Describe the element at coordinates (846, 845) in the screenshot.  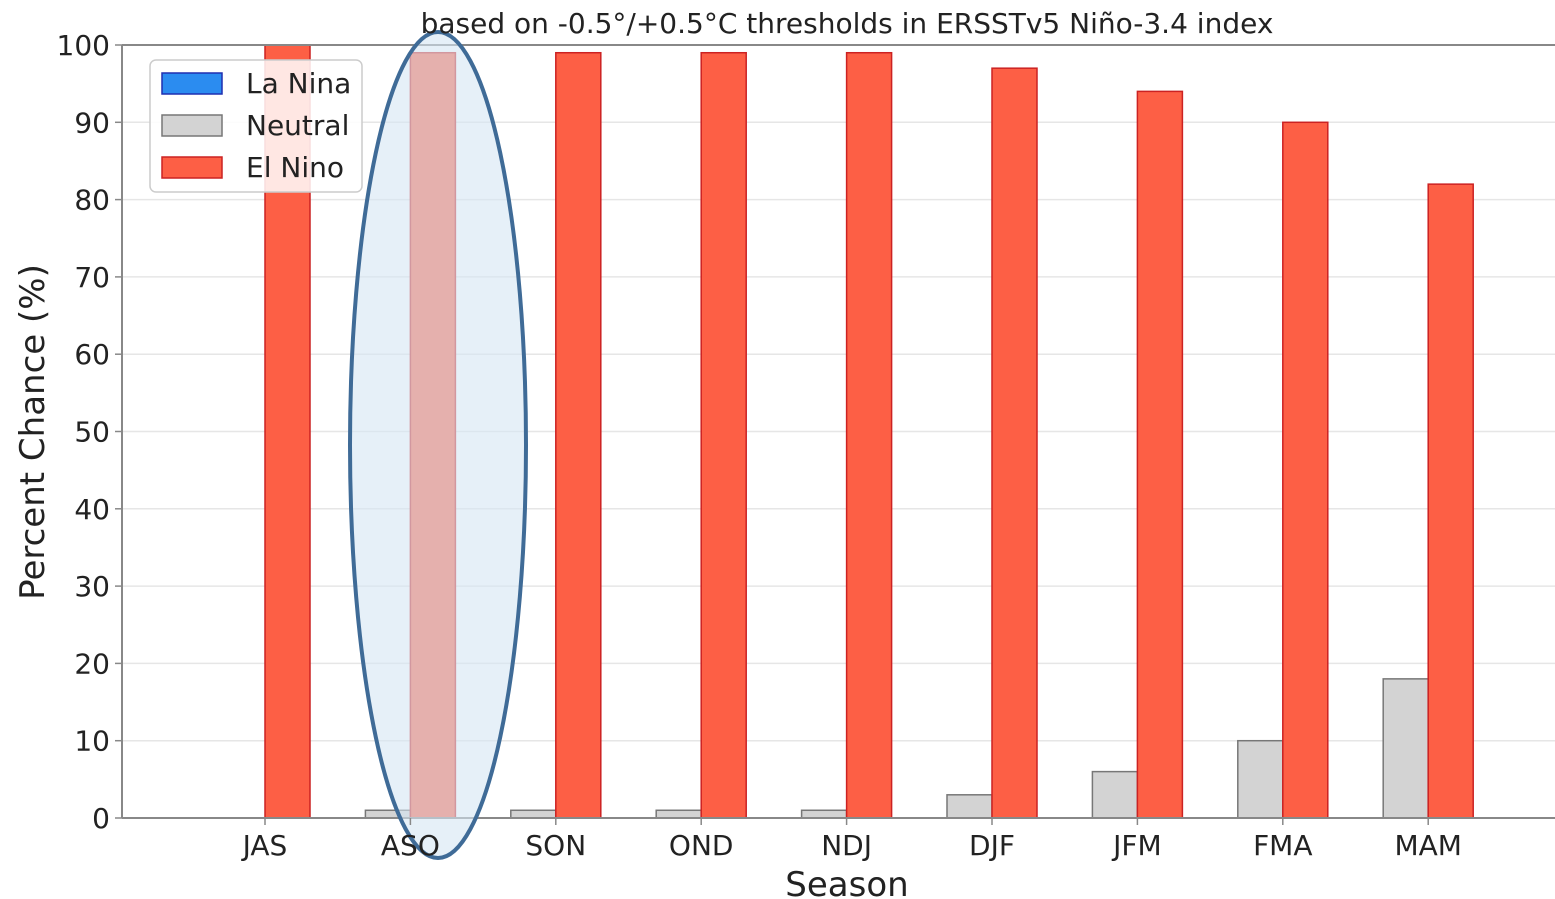
I see `x-tick-label-ndj: NDJ` at that location.